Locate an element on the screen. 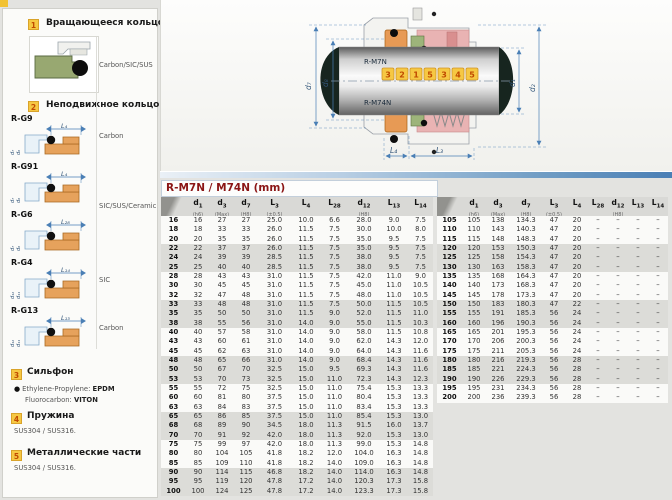 This screenshot has width=672, height=500. value-cell: 11.6 is located at coordinates (420, 369).